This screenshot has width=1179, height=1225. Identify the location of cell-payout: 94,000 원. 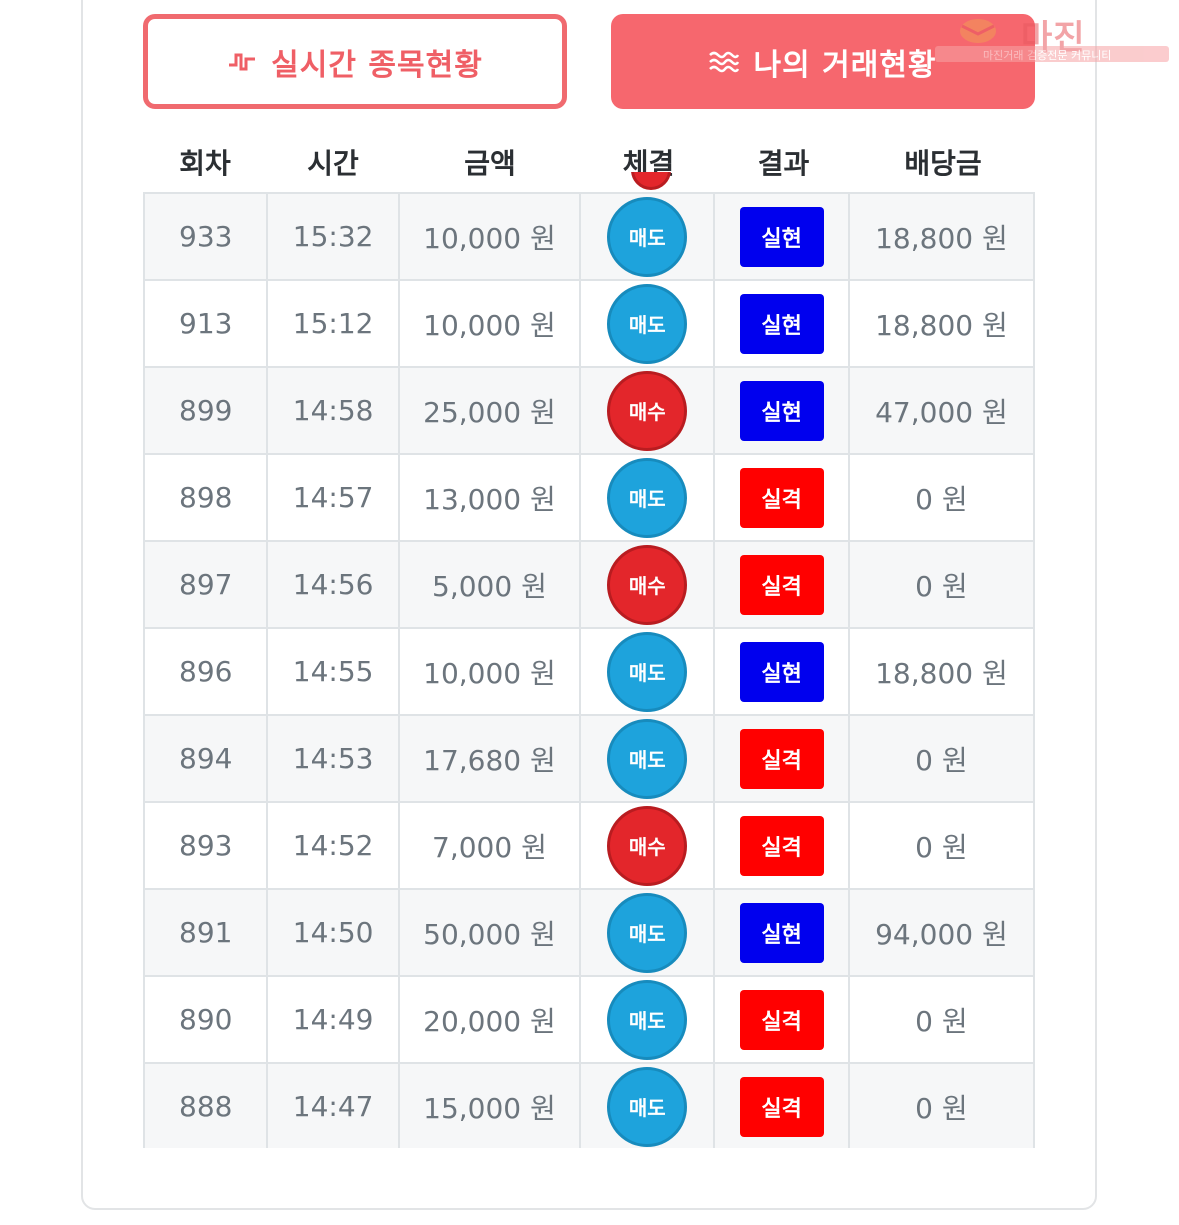
(941, 934).